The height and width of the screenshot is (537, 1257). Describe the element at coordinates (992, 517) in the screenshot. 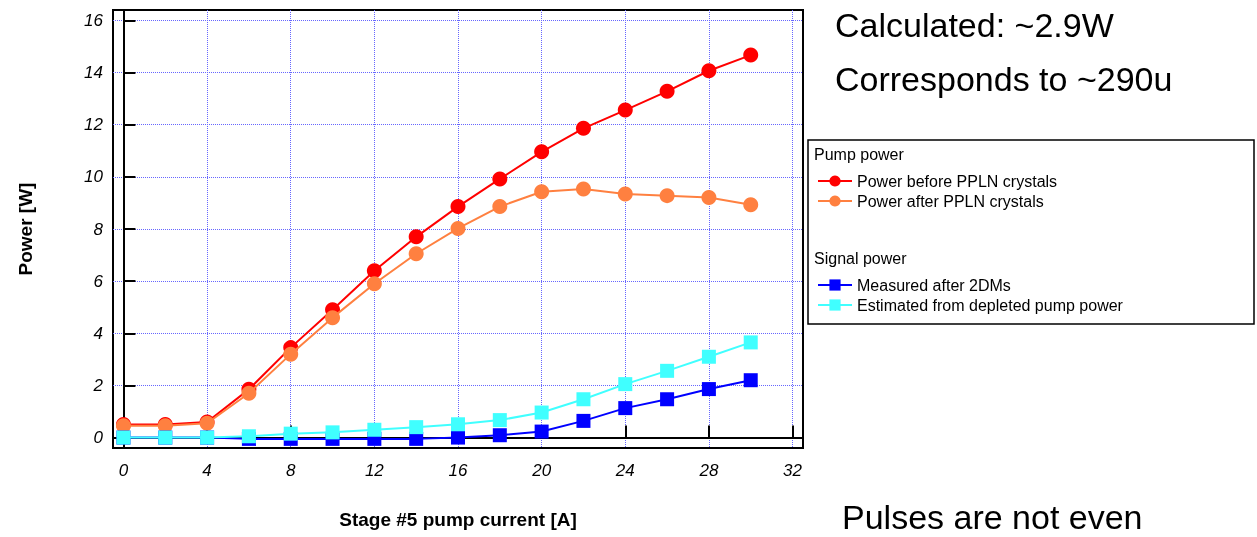

I see `text: Pulses are not even` at that location.